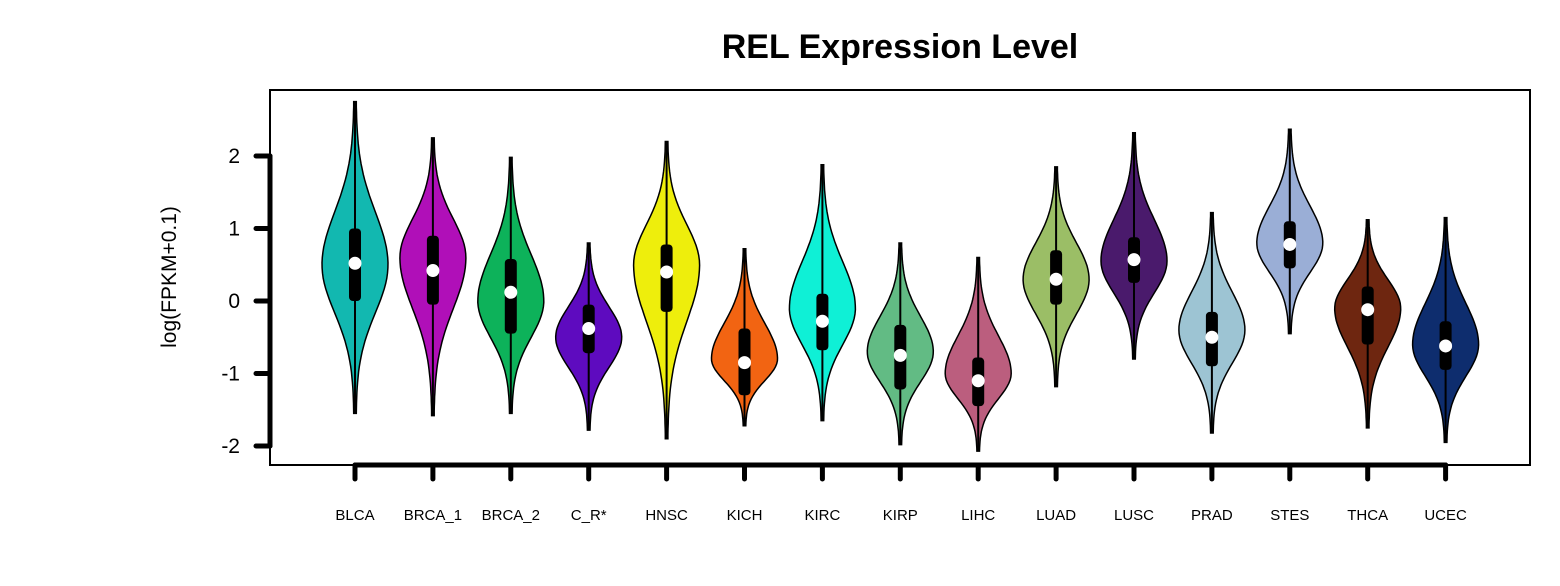 Image resolution: width=1560 pixels, height=586 pixels. Describe the element at coordinates (900, 515) in the screenshot. I see `x-tick-label: KIRP` at that location.